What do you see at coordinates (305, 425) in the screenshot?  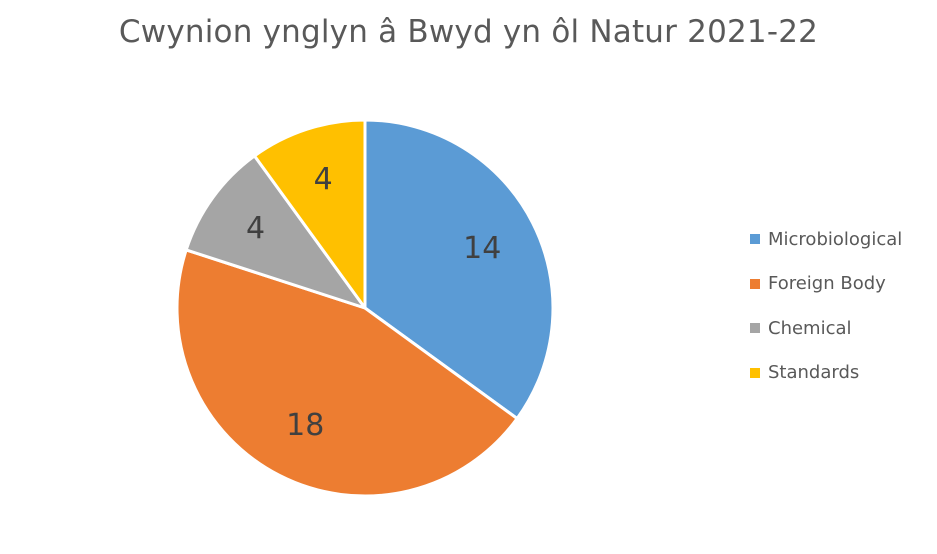 I see `data-label-foreign-body: 18` at bounding box center [305, 425].